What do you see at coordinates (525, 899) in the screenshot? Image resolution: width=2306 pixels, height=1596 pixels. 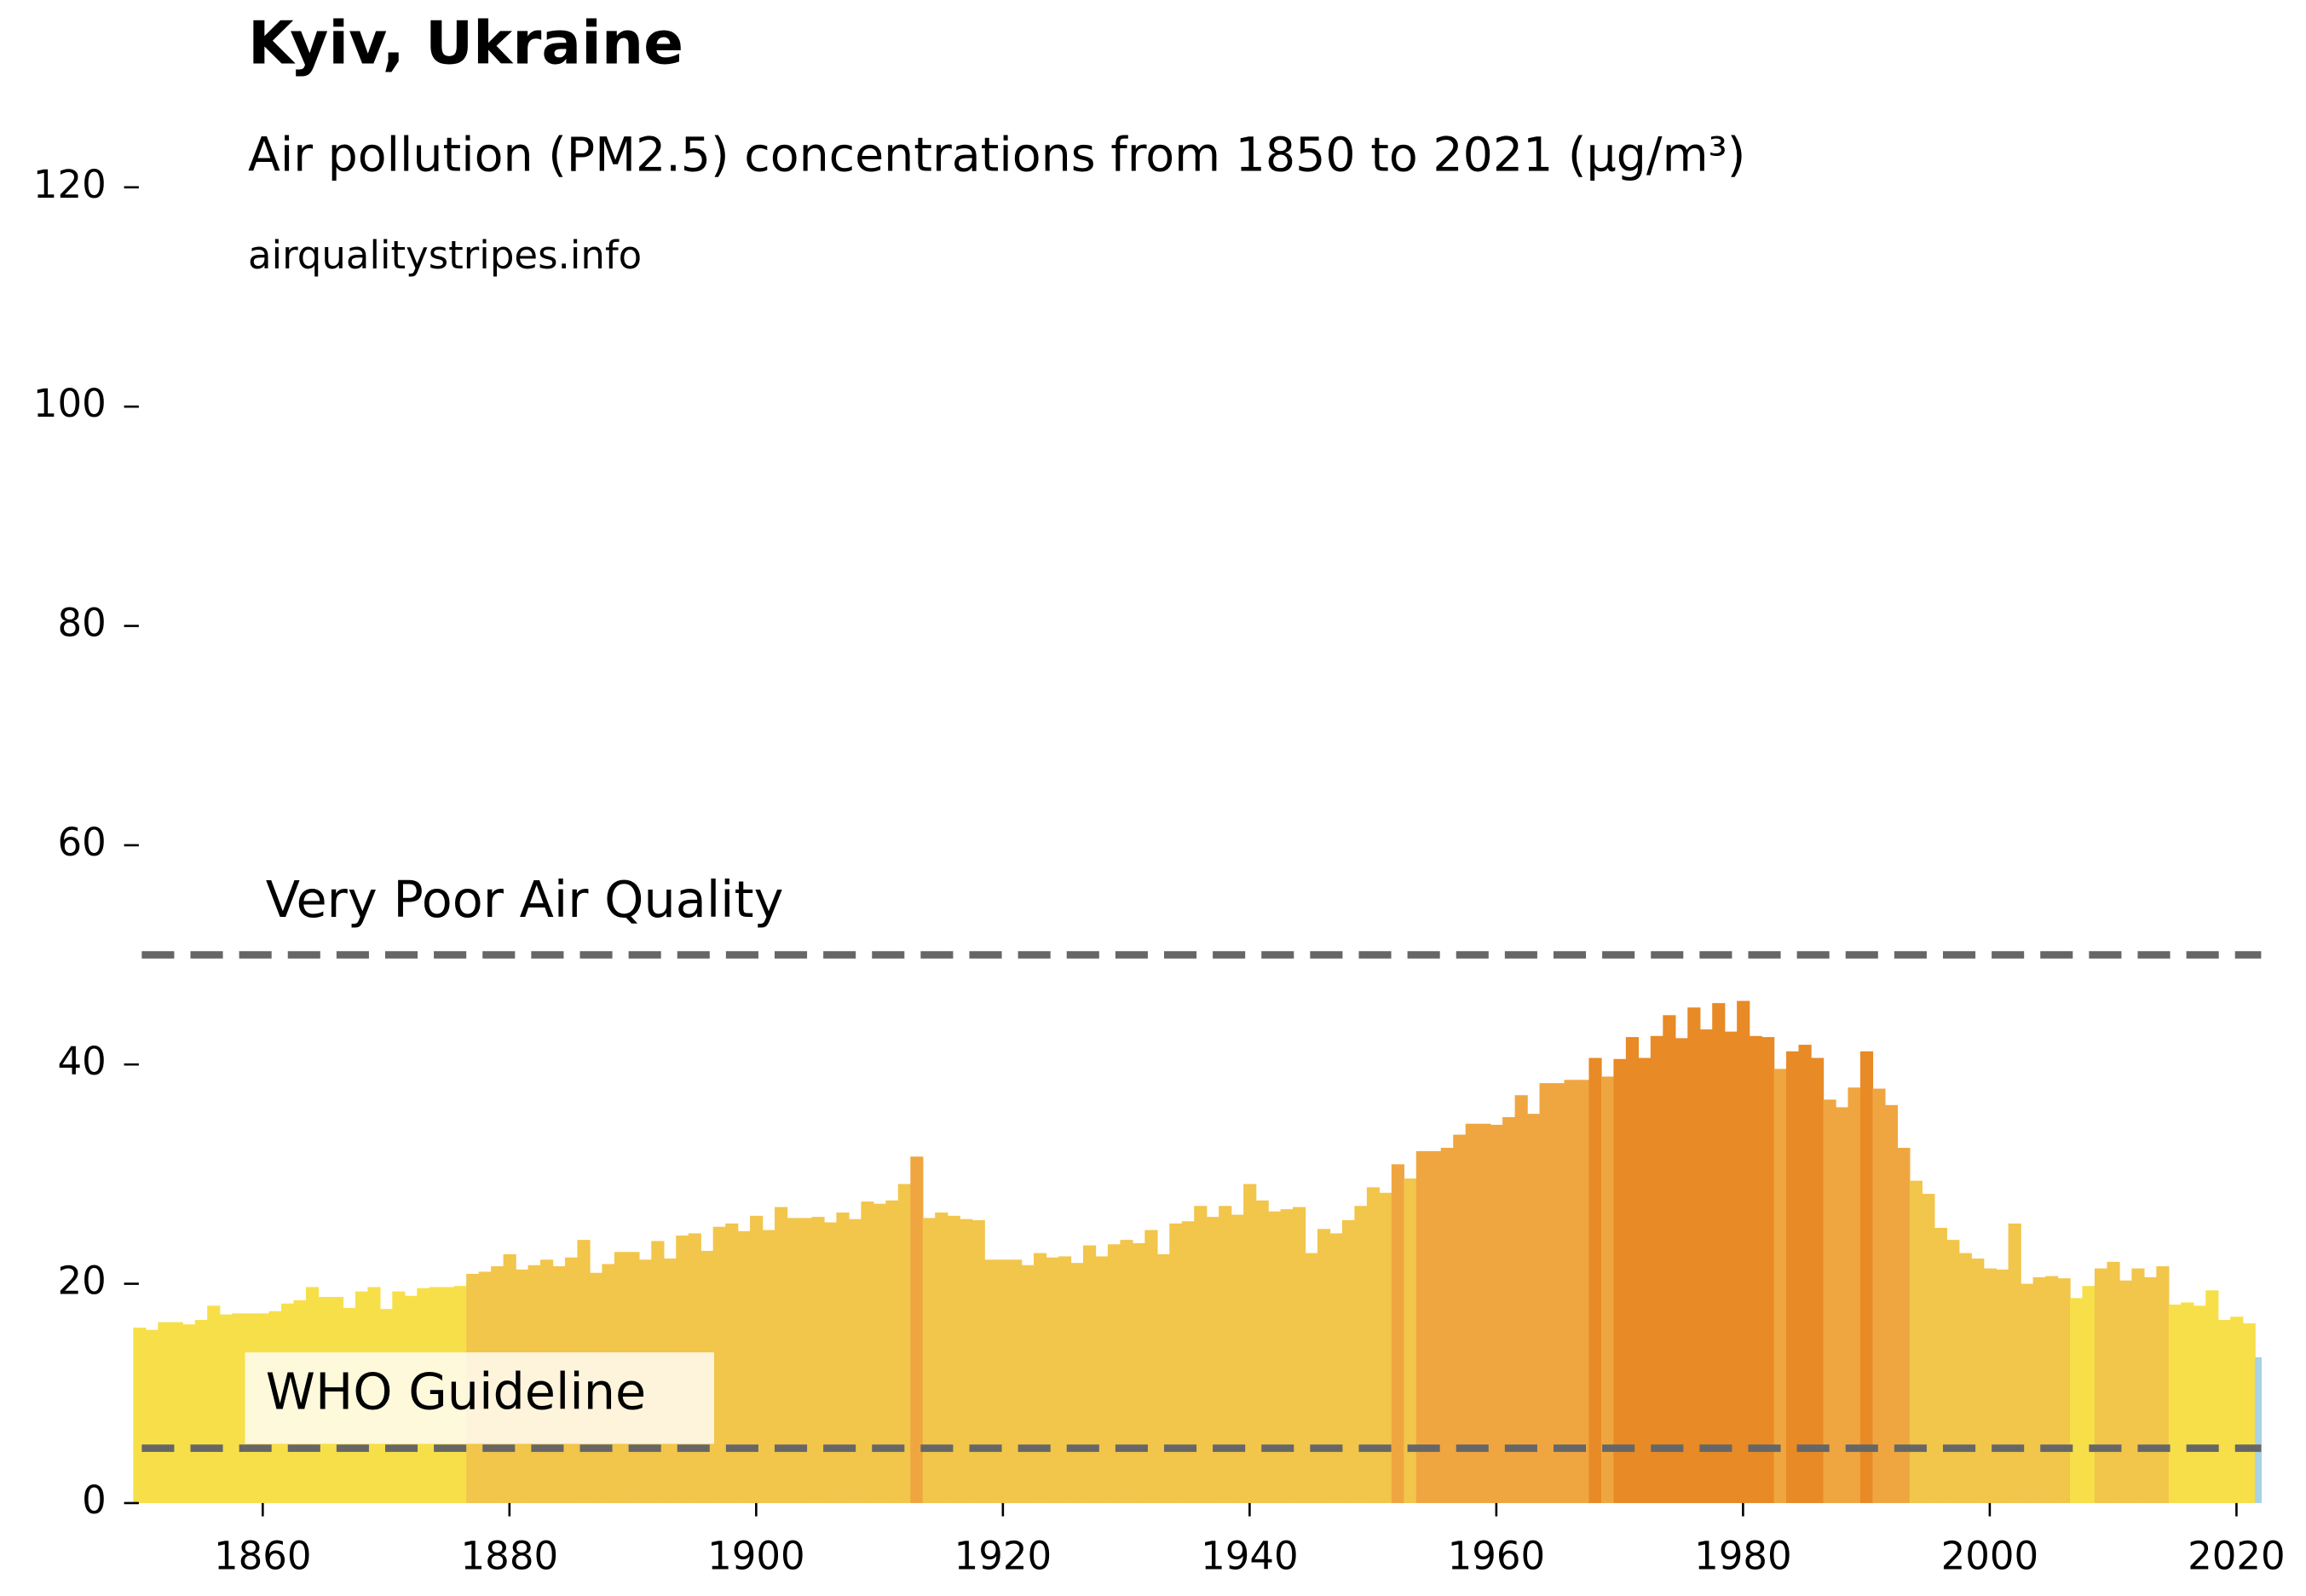 I see `reference-label: Very Poor Air Quality` at bounding box center [525, 899].